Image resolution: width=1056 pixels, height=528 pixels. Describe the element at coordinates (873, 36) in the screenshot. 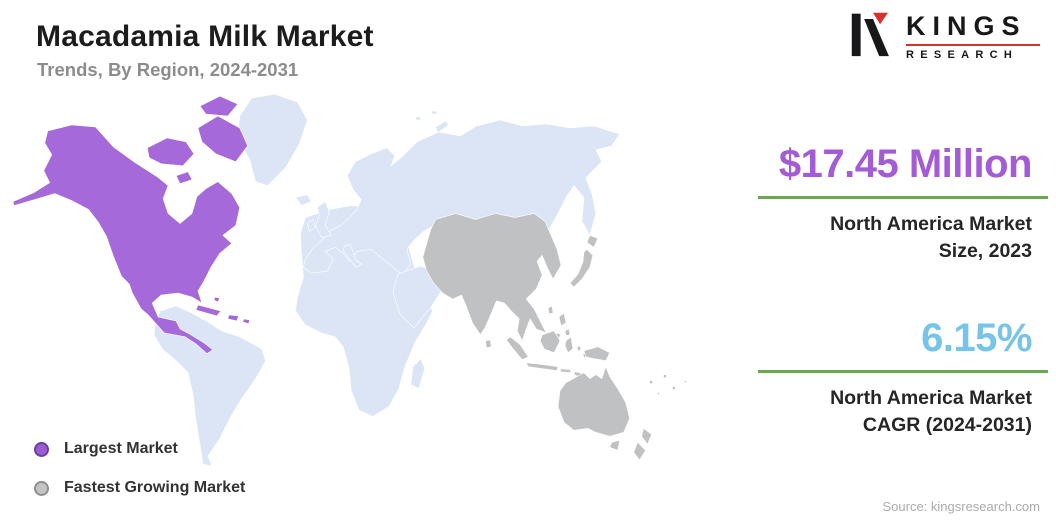

I see `kings-k-logo-icon` at that location.